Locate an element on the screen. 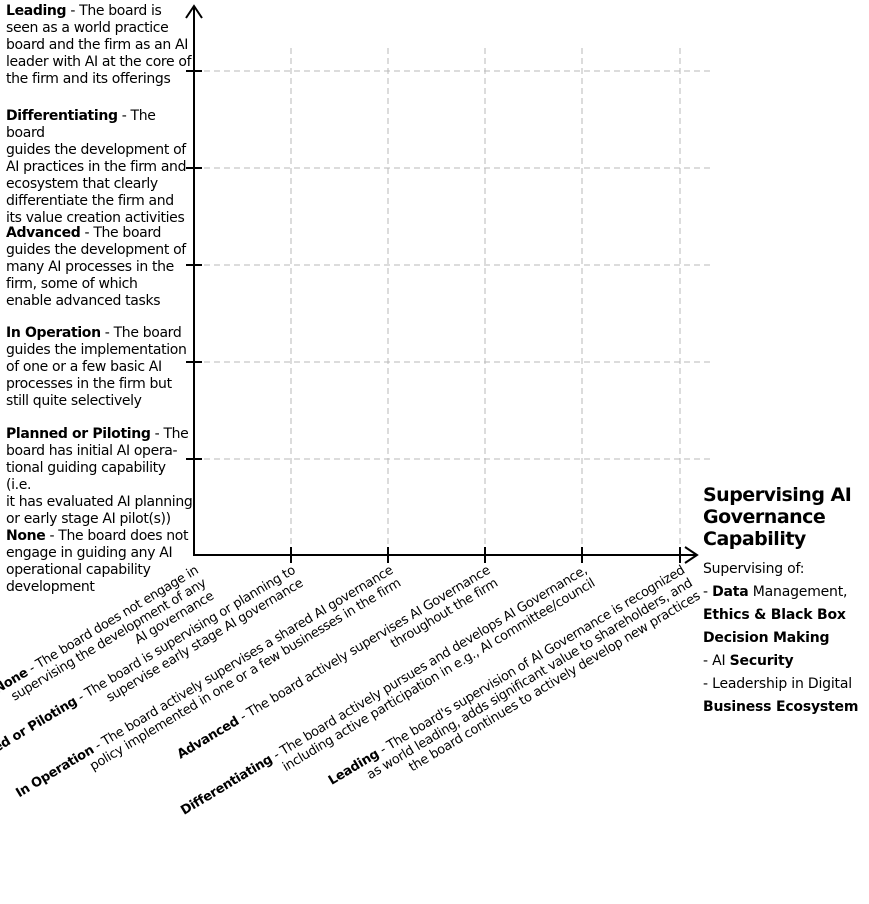 The image size is (869, 904). x-axis-arrowhead is located at coordinates (691, 555).